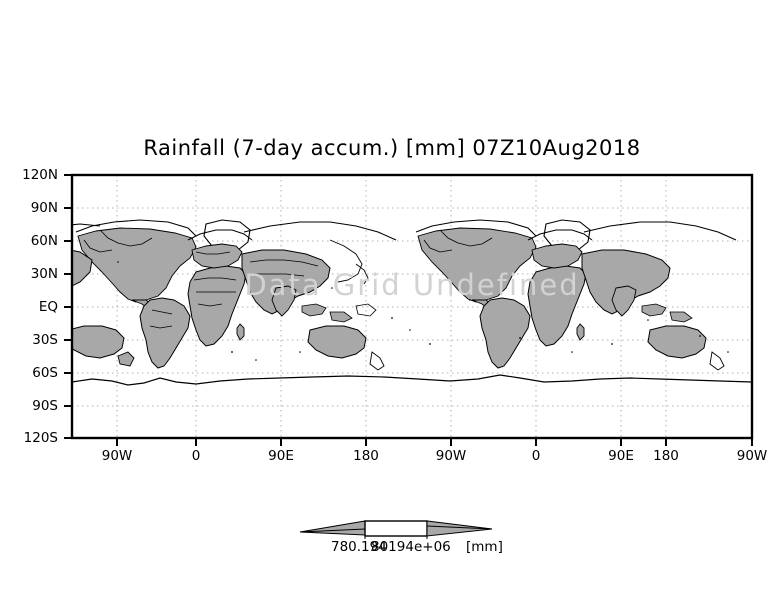 Image resolution: width=784 pixels, height=612 pixels. What do you see at coordinates (220, 249) in the screenshot?
I see `landmass-europe` at bounding box center [220, 249].